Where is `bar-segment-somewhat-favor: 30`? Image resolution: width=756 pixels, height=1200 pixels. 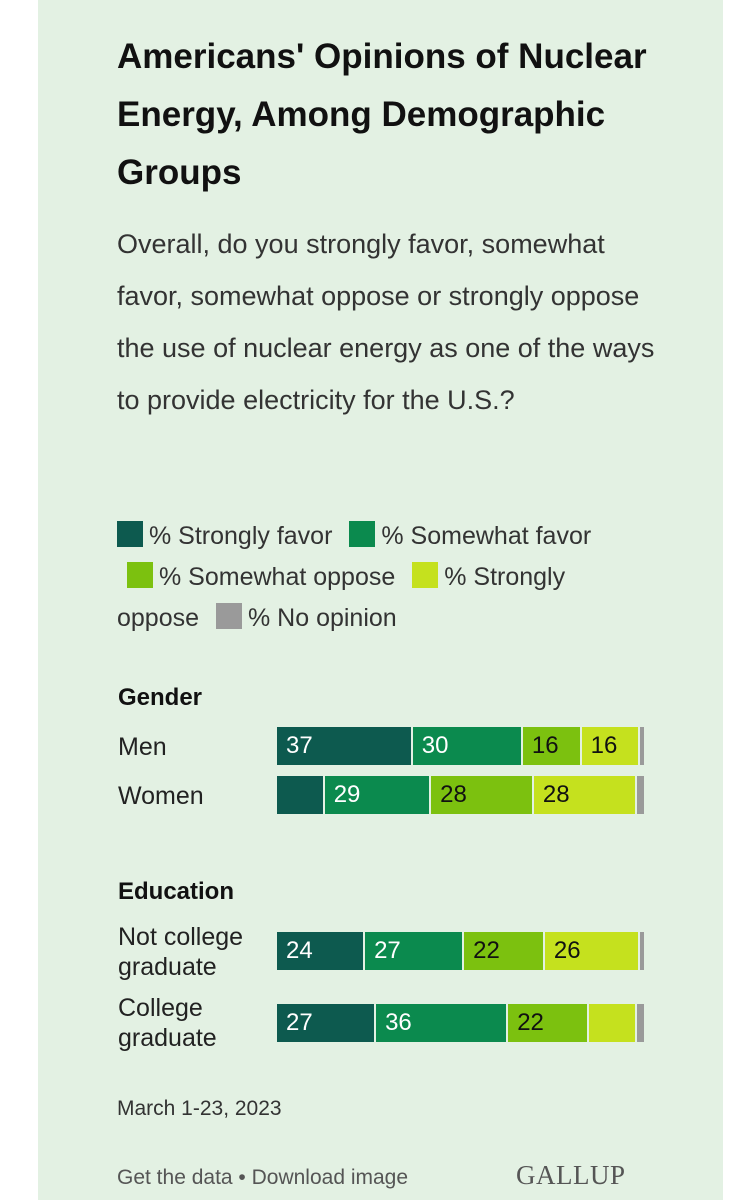
bar-segment-somewhat-favor: 30 is located at coordinates (467, 746).